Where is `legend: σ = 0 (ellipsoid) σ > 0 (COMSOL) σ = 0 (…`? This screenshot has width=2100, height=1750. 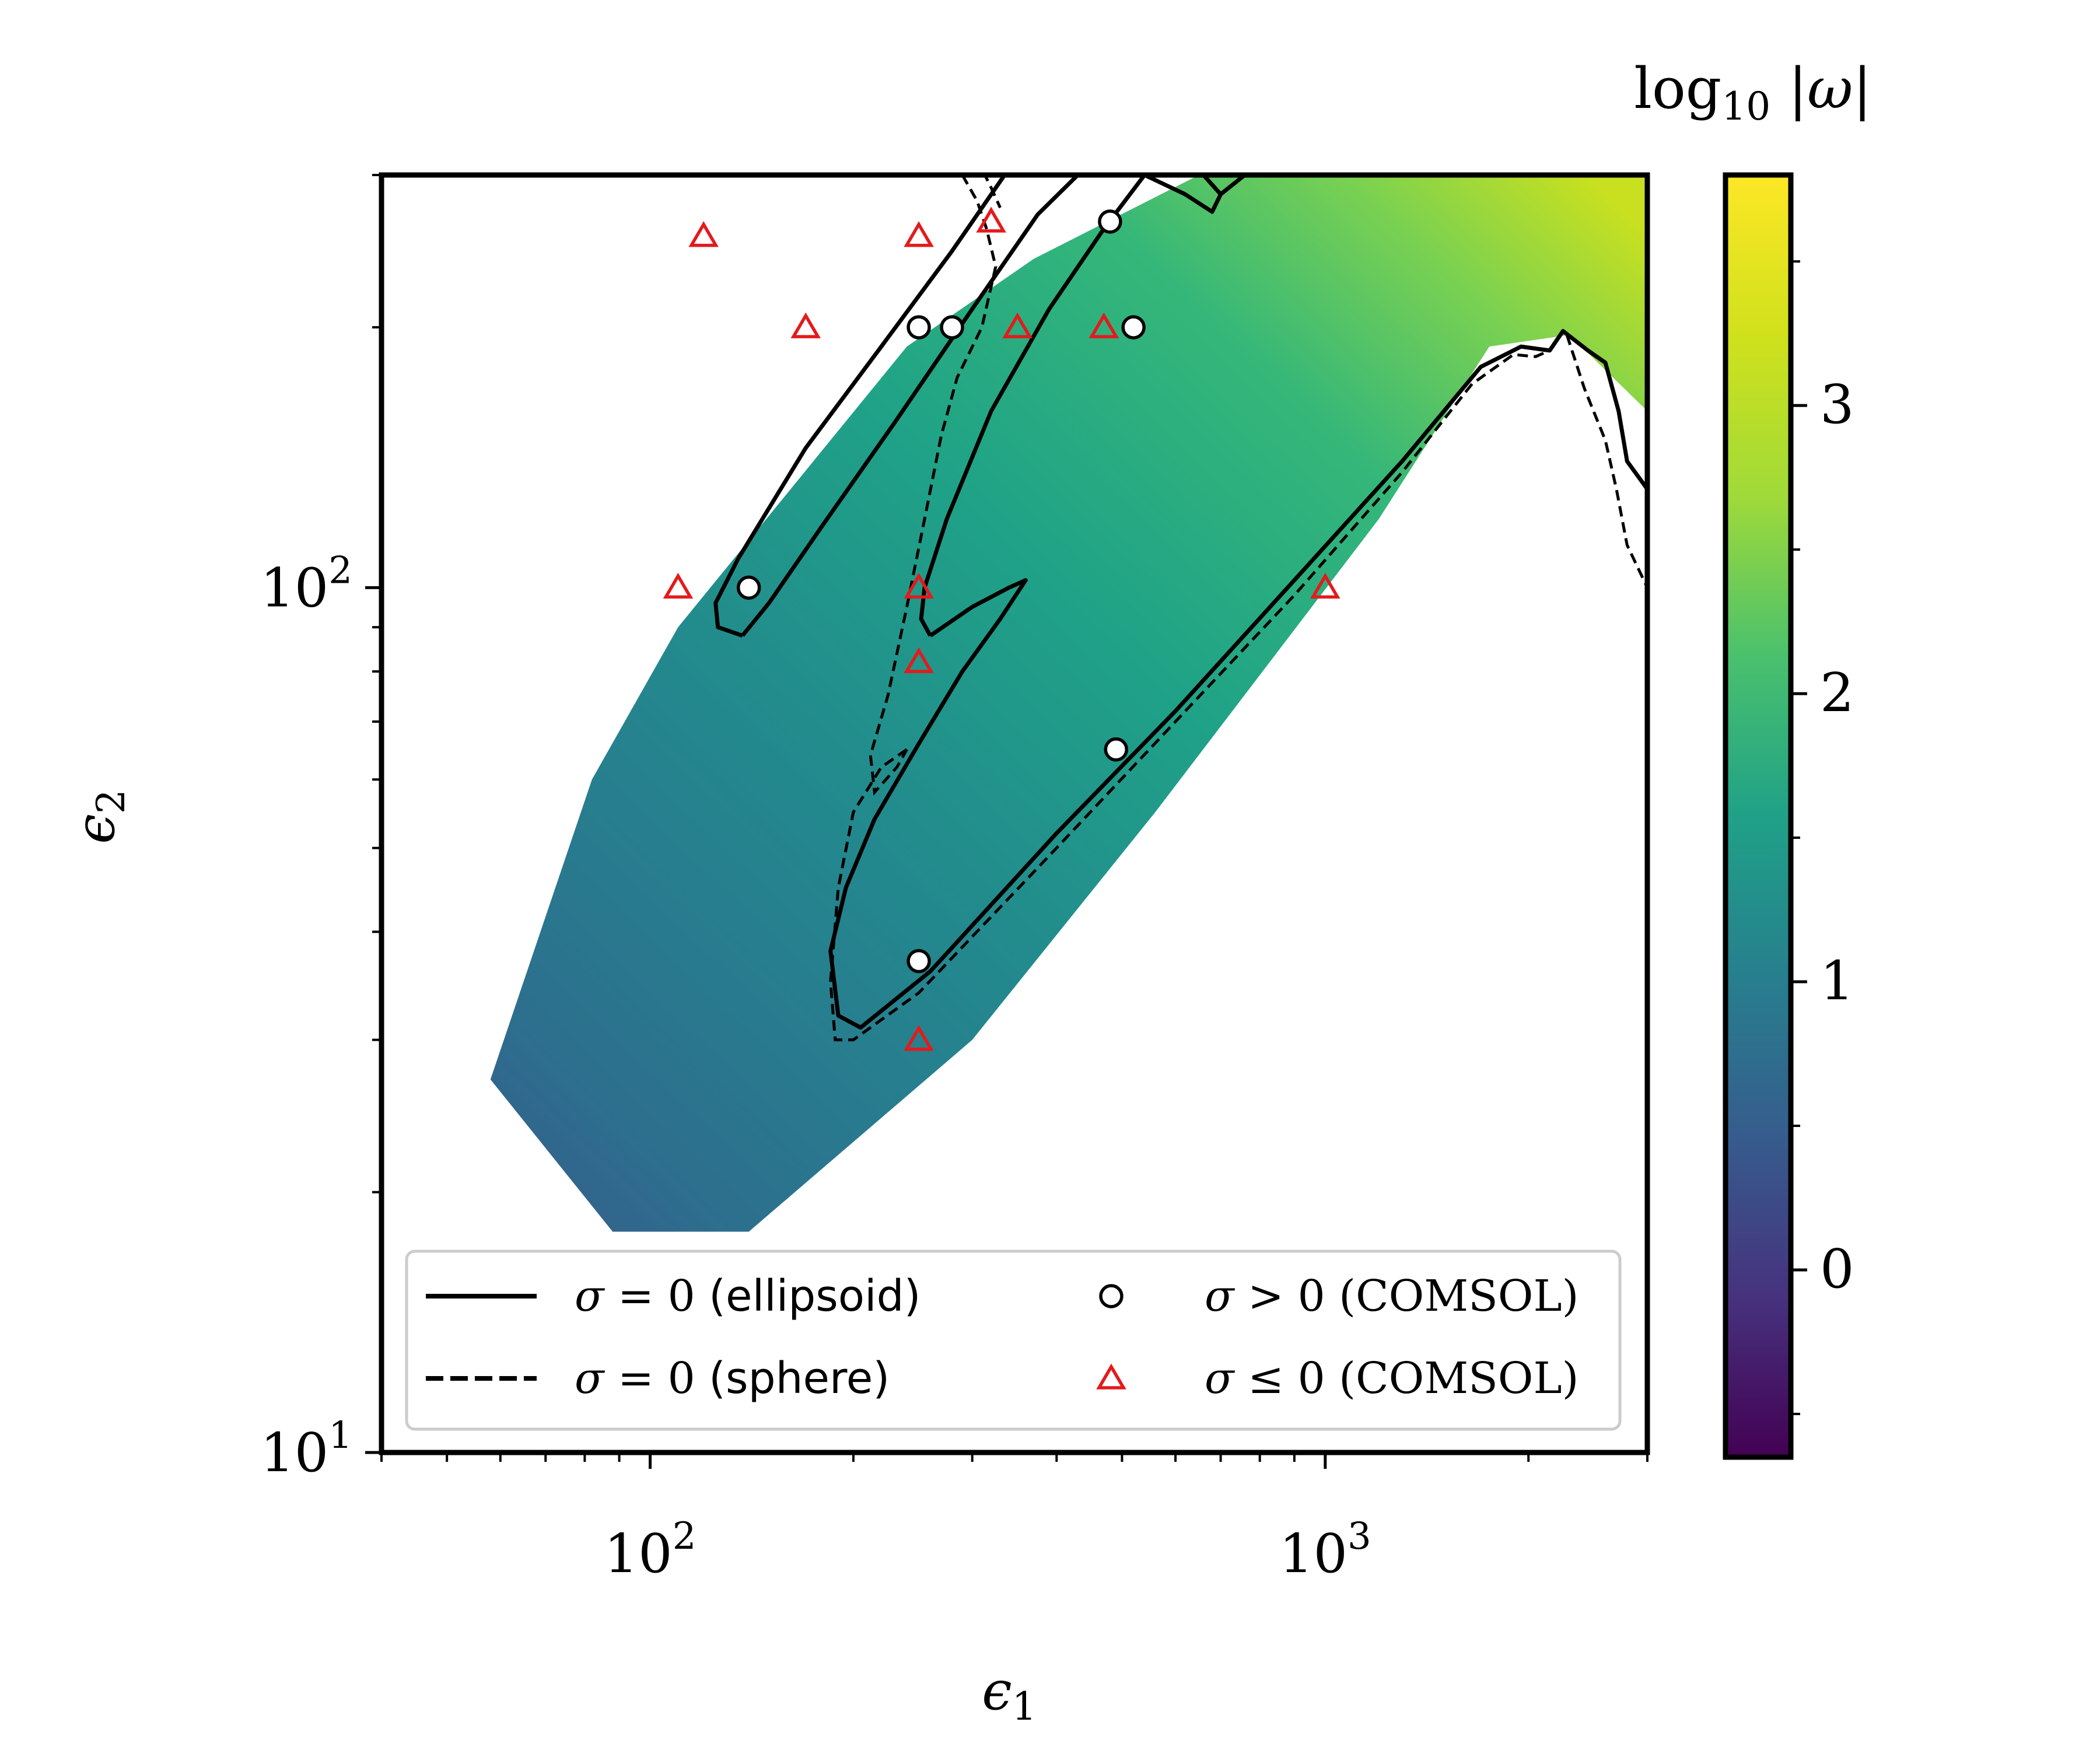 legend: σ = 0 (ellipsoid) σ > 0 (COMSOL) σ = 0 (… is located at coordinates (1013, 1340).